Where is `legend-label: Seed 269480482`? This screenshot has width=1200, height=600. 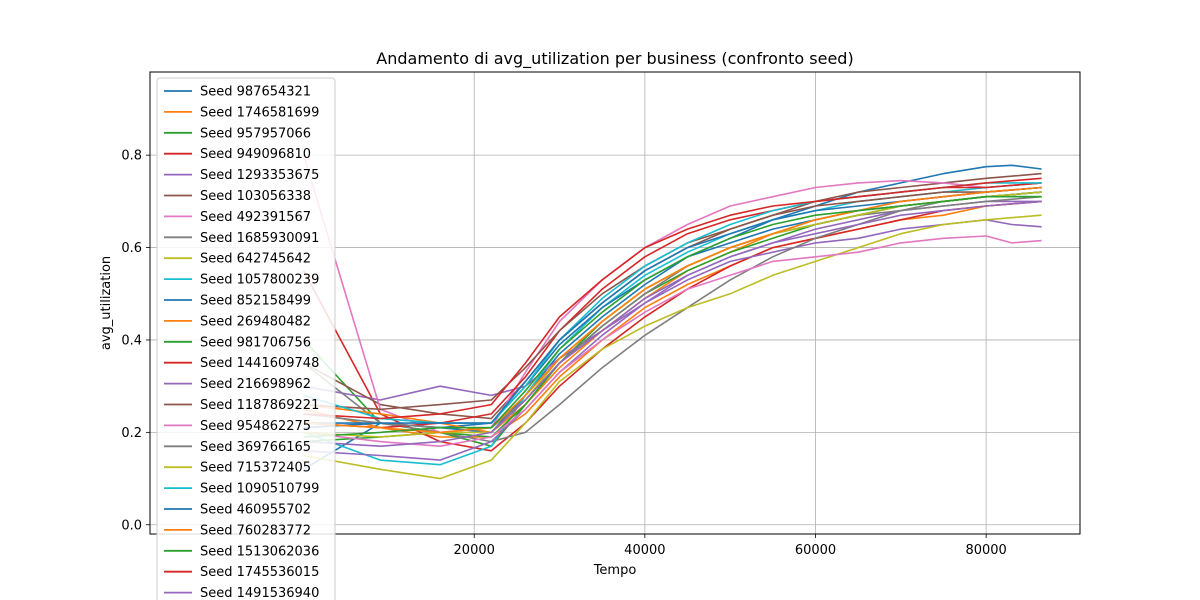
legend-label: Seed 269480482 is located at coordinates (255, 321).